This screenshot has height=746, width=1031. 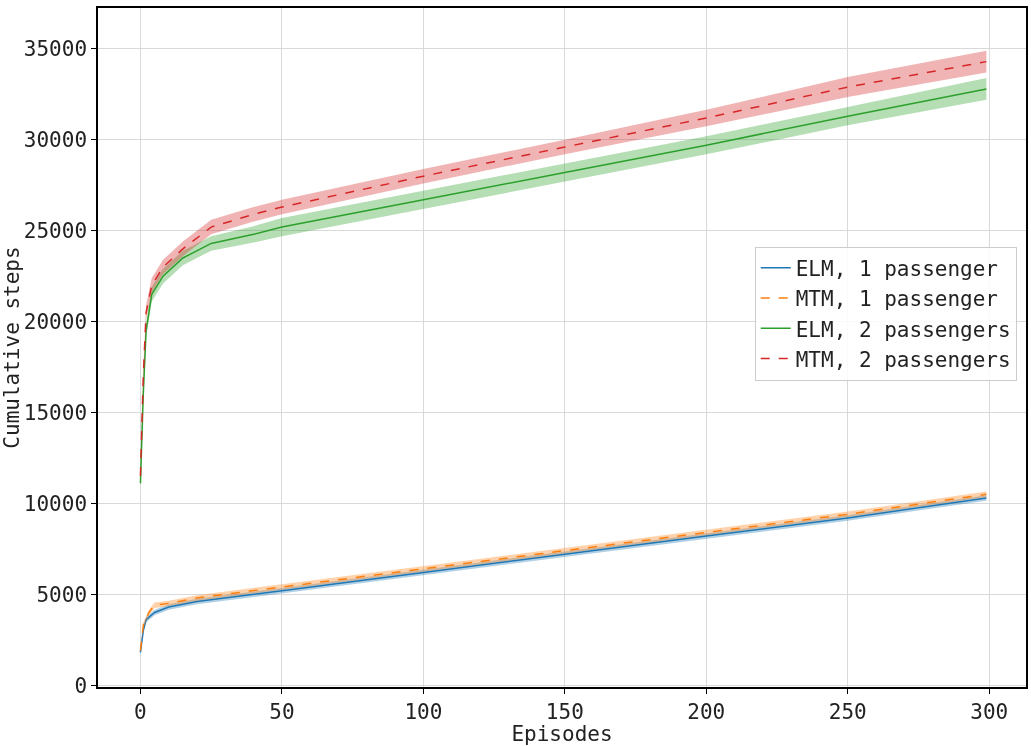 I want to click on x-tick-label: 200, so click(x=706, y=711).